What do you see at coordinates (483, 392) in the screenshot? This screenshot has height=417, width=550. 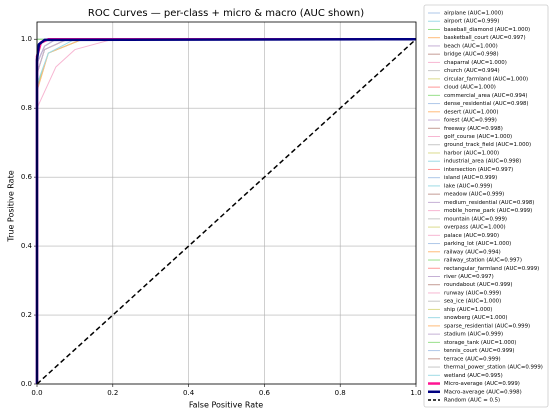 I see `legend-label: Macro-average (AUC=0.998)` at bounding box center [483, 392].